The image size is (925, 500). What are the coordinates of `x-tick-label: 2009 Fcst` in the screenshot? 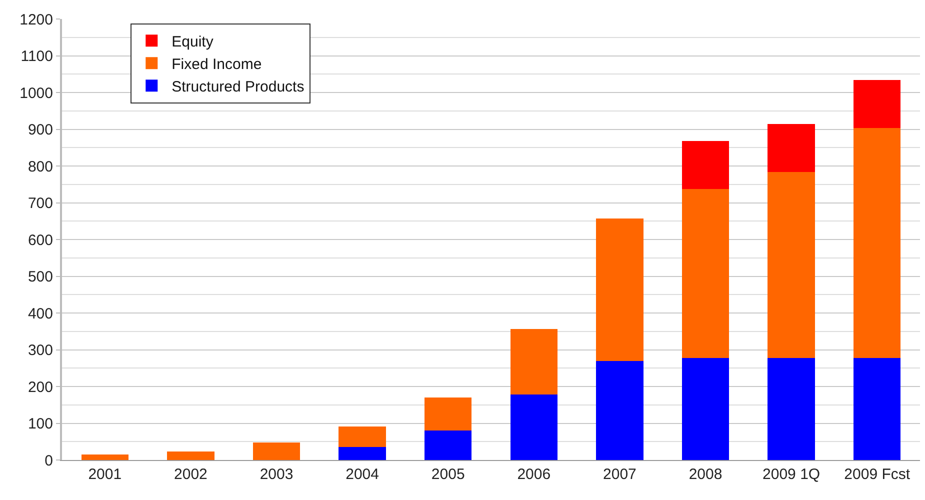 It's located at (877, 474).